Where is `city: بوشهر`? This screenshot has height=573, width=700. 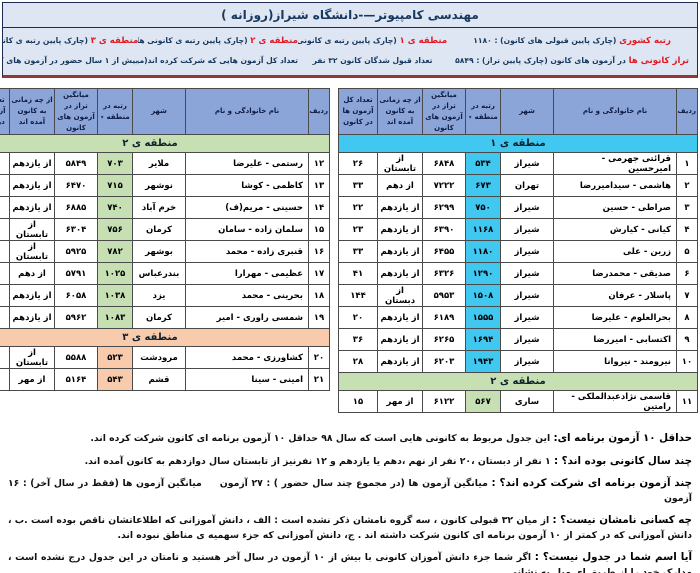
city: بوشهر is located at coordinates (159, 252).